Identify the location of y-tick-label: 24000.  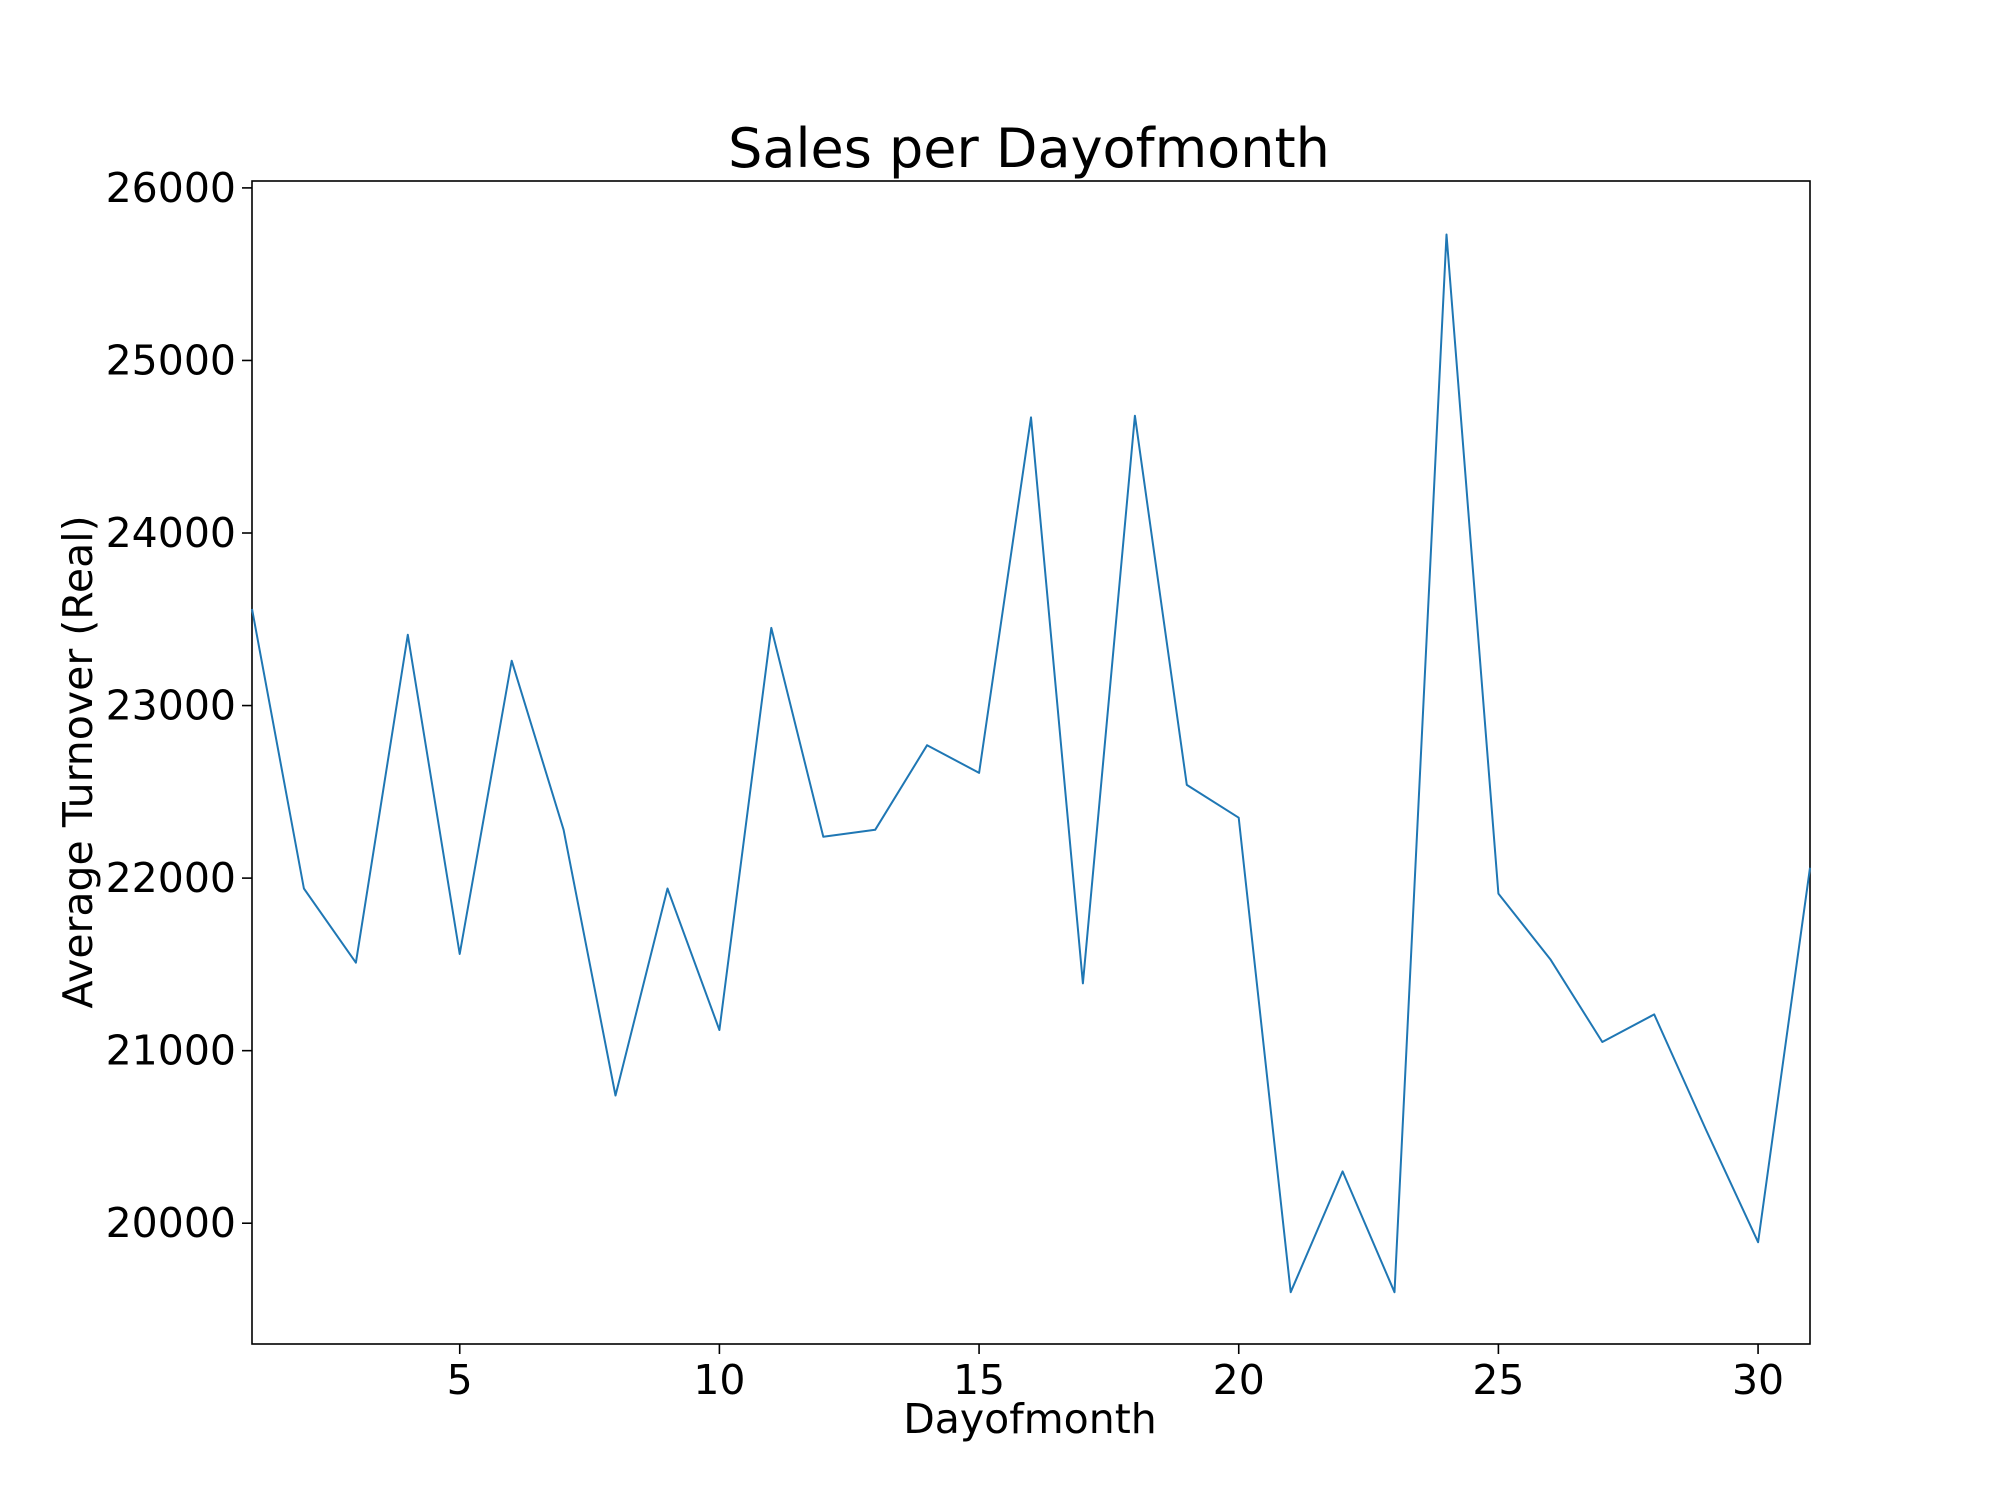
(171, 533).